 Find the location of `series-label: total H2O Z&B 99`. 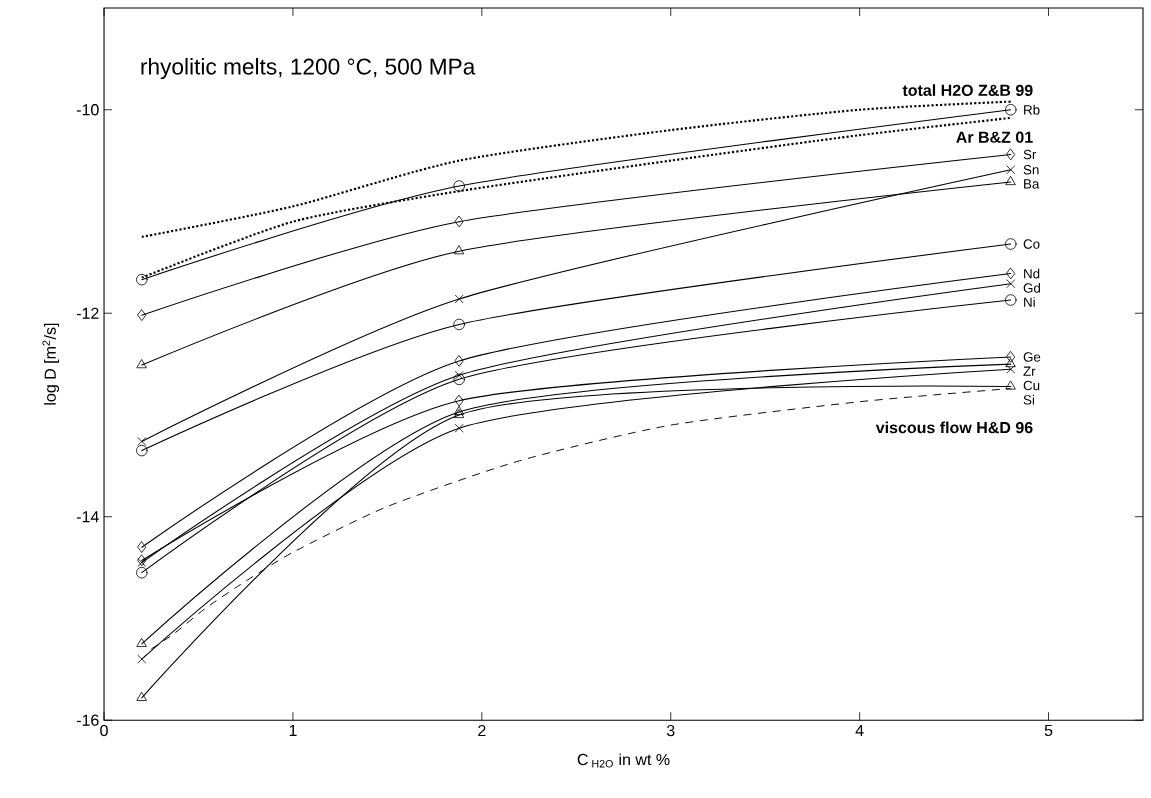

series-label: total H2O Z&B 99 is located at coordinates (967, 90).